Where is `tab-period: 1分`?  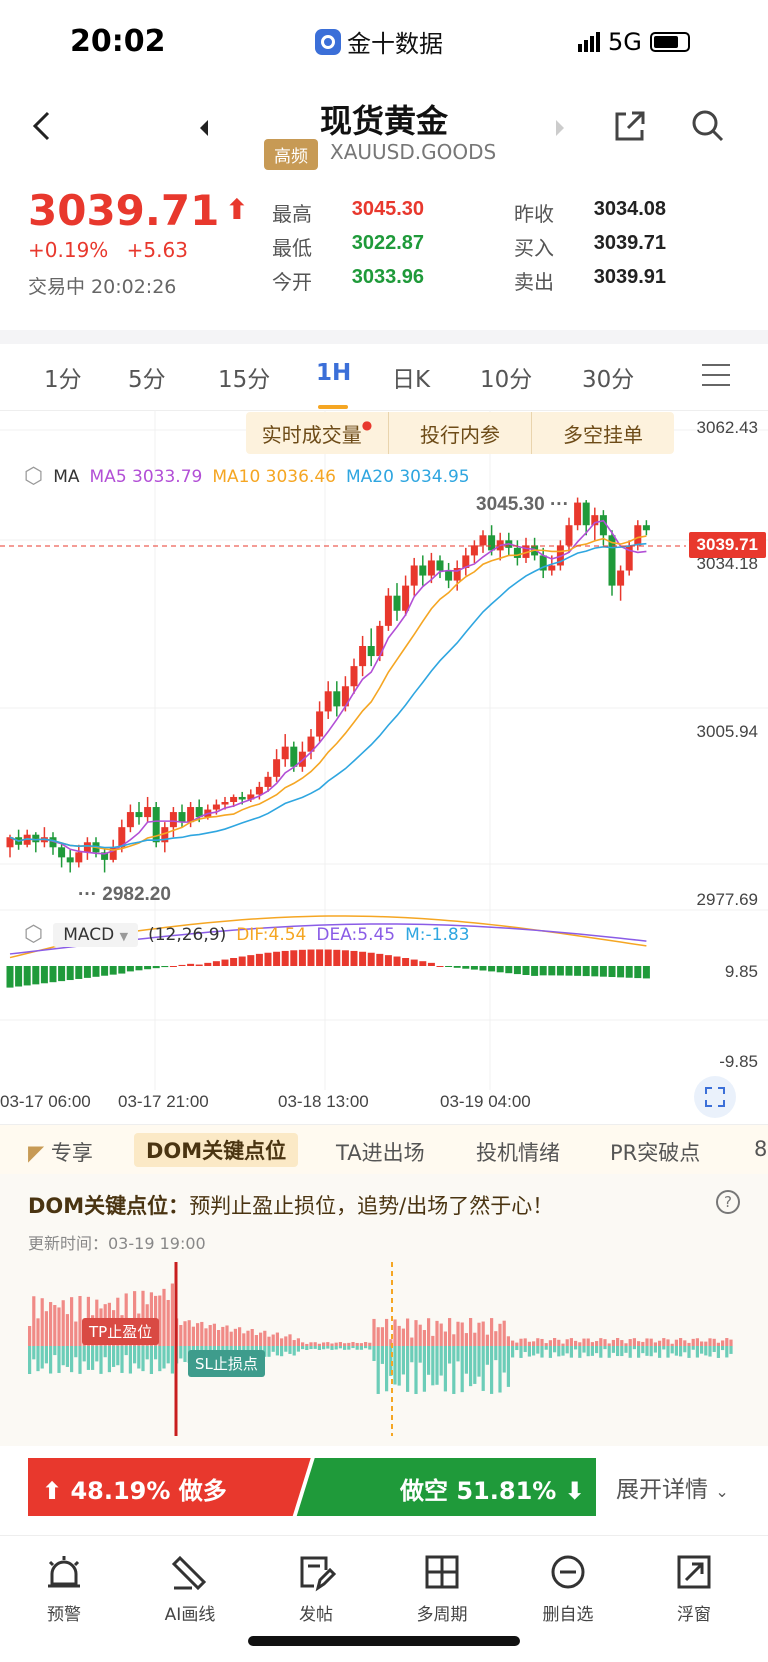 tab-period: 1分 is located at coordinates (63, 380).